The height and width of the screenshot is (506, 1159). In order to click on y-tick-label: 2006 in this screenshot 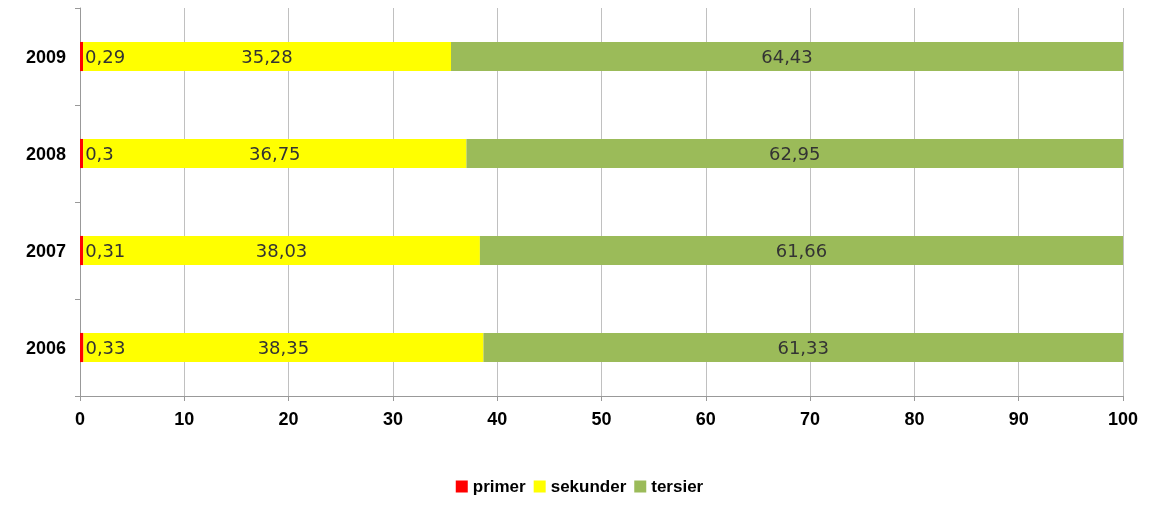, I will do `click(45, 347)`.